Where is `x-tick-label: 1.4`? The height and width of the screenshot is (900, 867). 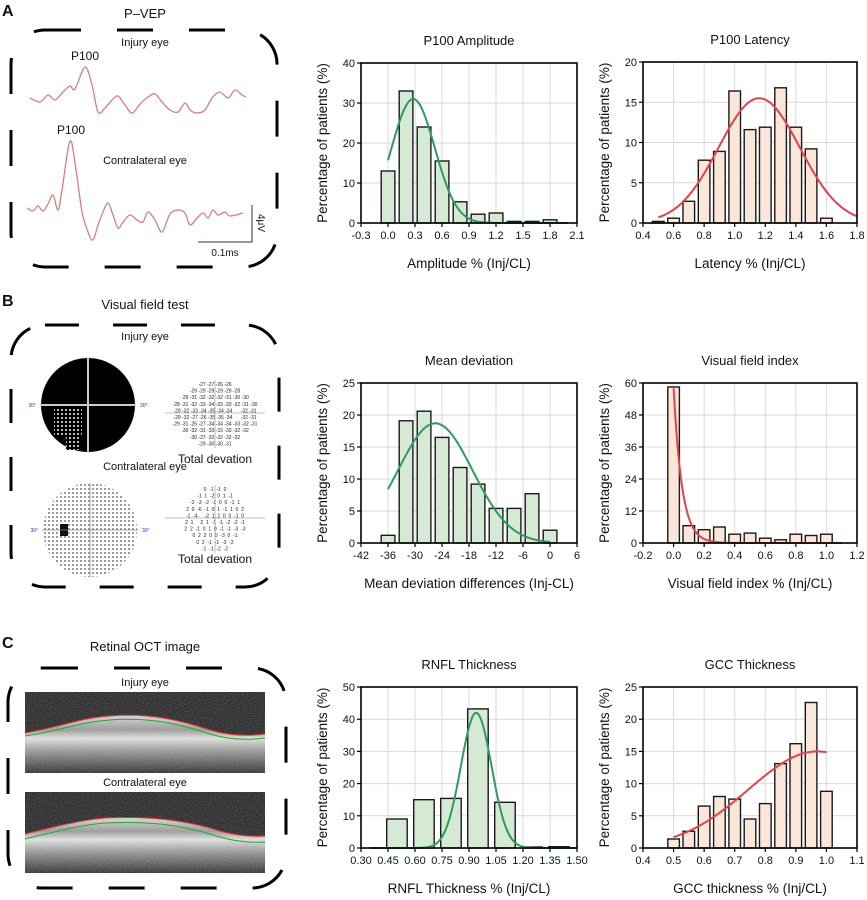
x-tick-label: 1.4 is located at coordinates (795, 236).